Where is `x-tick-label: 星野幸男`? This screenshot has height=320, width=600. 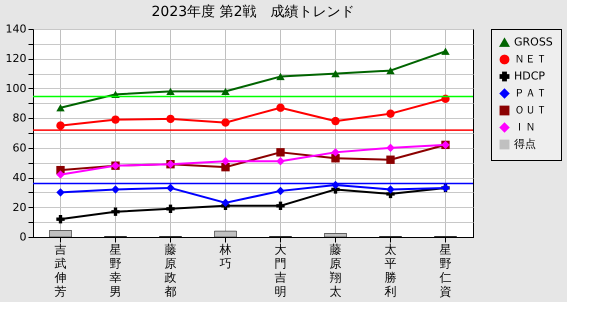
x-tick-label: 星野幸男 is located at coordinates (116, 270).